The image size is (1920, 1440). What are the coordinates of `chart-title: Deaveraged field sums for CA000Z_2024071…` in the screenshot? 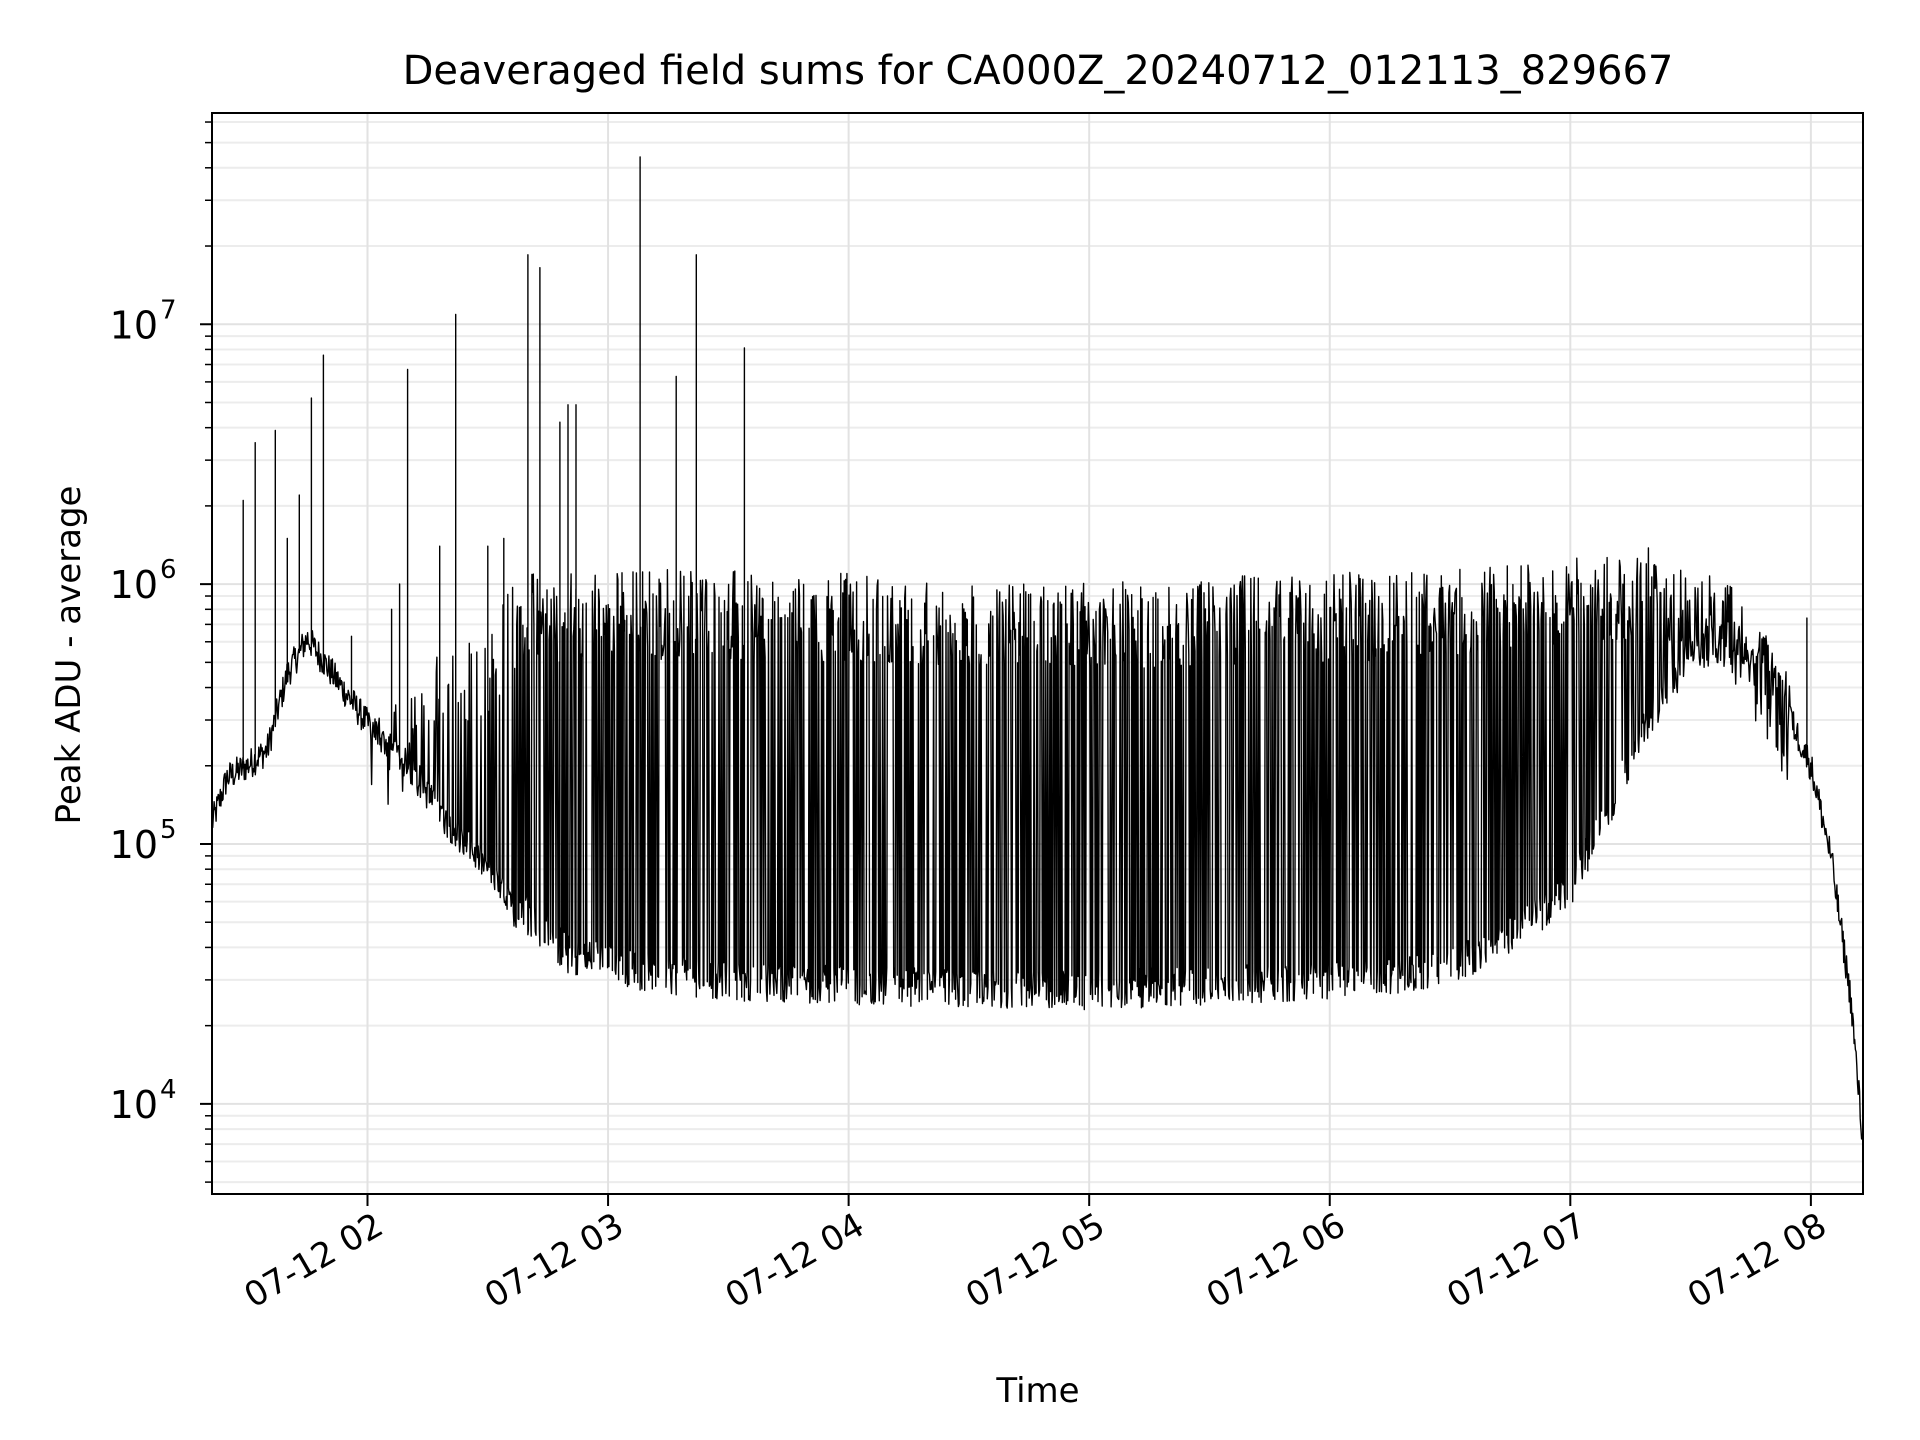 It's located at (1038, 71).